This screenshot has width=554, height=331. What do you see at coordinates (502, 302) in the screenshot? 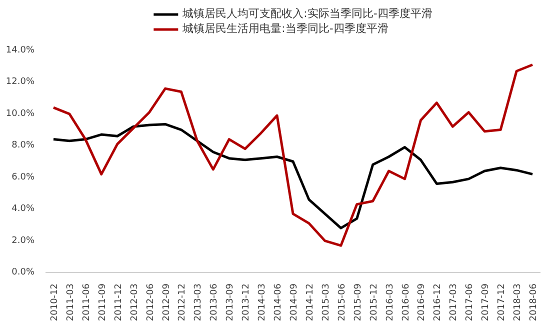
I see `x-tick-label: 2017-12` at bounding box center [502, 302].